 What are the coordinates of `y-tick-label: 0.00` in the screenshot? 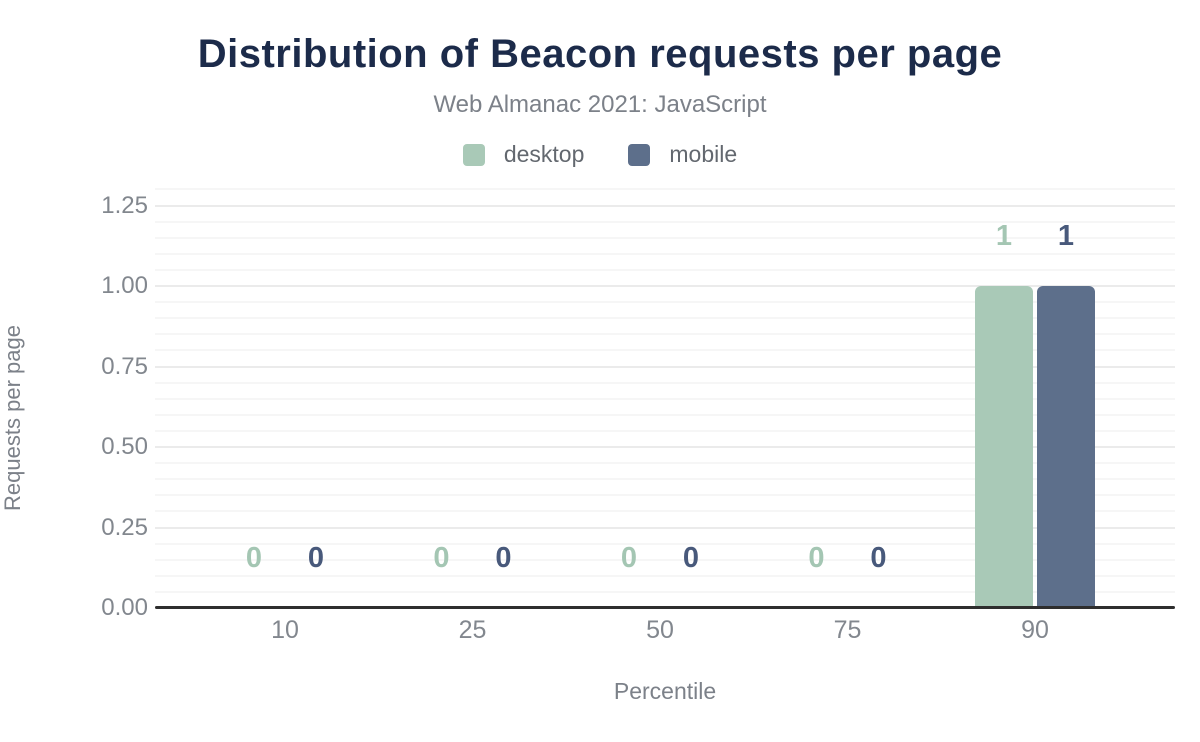 It's located at (124, 607).